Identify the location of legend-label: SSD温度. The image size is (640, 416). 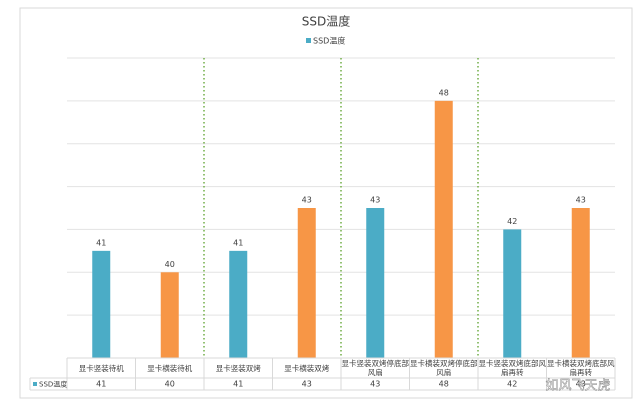
(329, 41).